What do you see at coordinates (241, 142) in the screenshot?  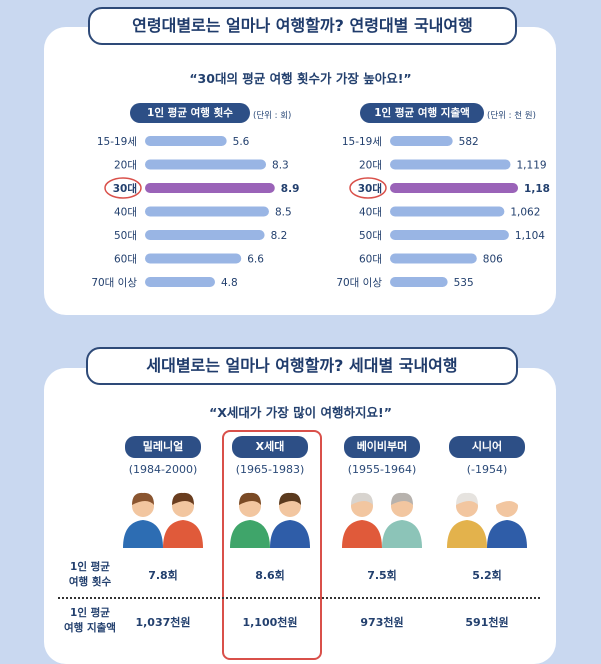 I see `value-label: 5.6` at bounding box center [241, 142].